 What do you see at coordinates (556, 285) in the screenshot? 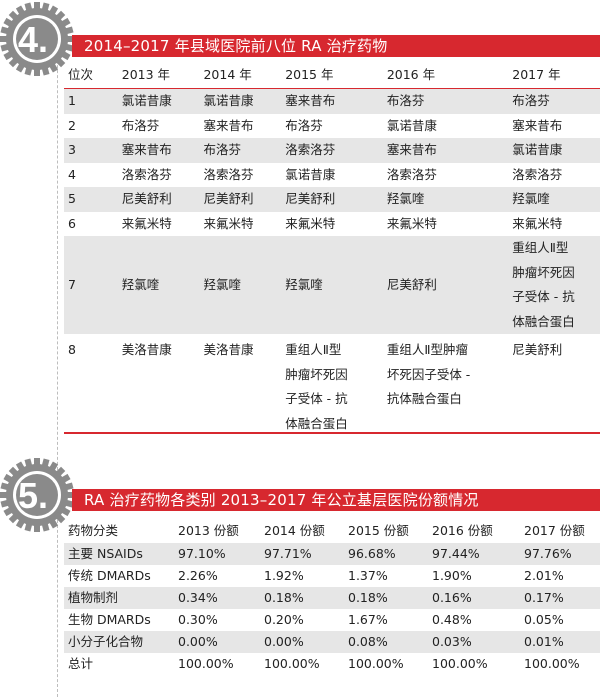
I see `table-cell: 重组人Ⅱ型 肿瘤坏死因 子受体 - 抗 体融合蛋白` at bounding box center [556, 285].